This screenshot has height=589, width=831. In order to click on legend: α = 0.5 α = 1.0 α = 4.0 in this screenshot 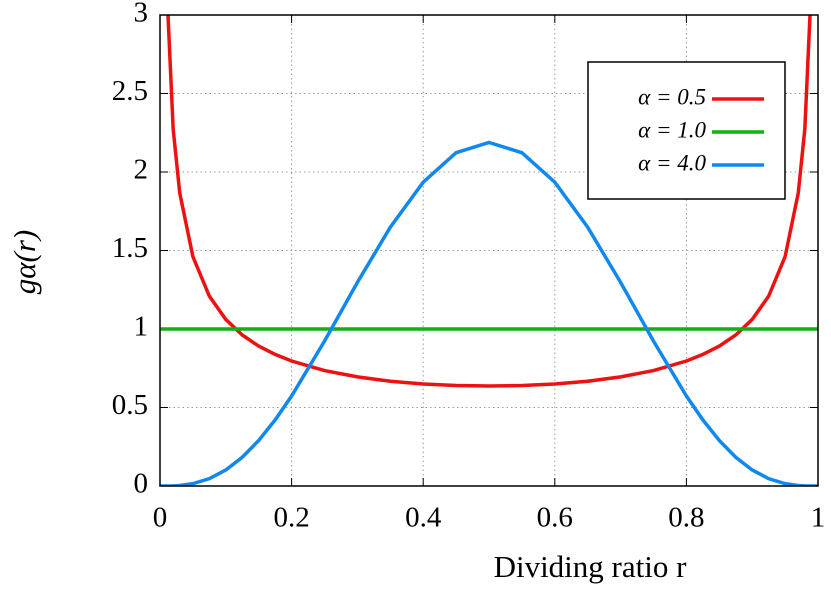, I will do `click(686, 130)`.